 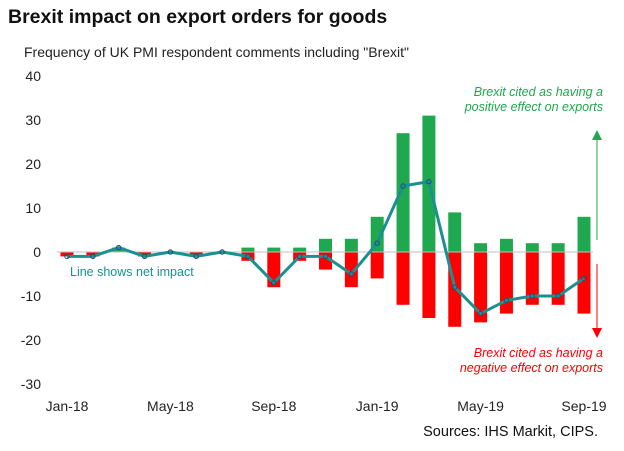 What do you see at coordinates (170, 406) in the screenshot?
I see `x-tick-label: May-18` at bounding box center [170, 406].